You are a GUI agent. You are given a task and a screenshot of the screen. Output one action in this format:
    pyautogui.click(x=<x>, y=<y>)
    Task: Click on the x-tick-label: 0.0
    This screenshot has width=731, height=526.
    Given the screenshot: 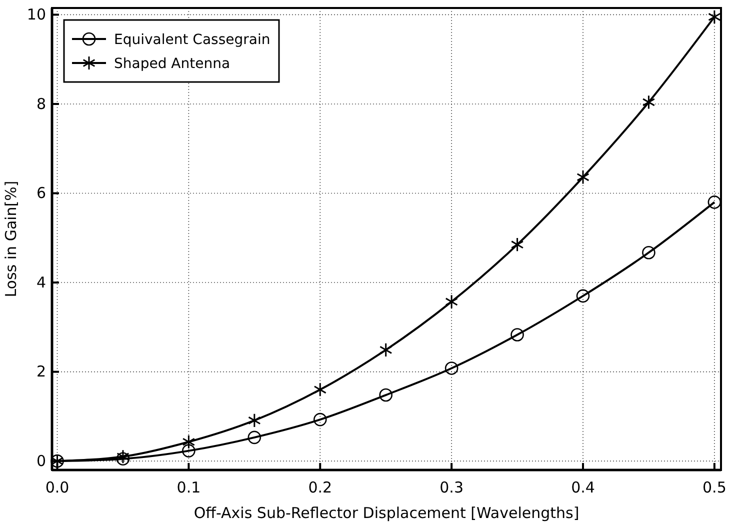 What is the action you would take?
    pyautogui.click(x=57, y=487)
    